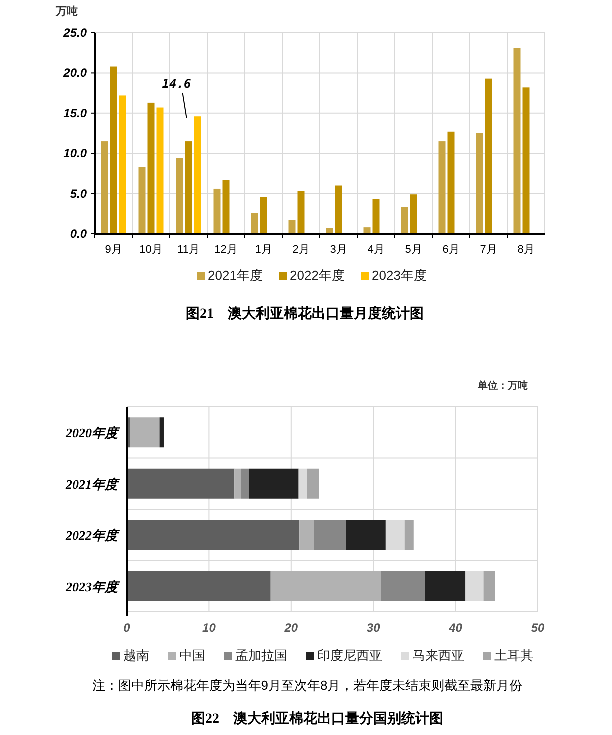 This screenshot has width=612, height=735. Describe the element at coordinates (502, 386) in the screenshot. I see `text: 单位：万吨` at that location.